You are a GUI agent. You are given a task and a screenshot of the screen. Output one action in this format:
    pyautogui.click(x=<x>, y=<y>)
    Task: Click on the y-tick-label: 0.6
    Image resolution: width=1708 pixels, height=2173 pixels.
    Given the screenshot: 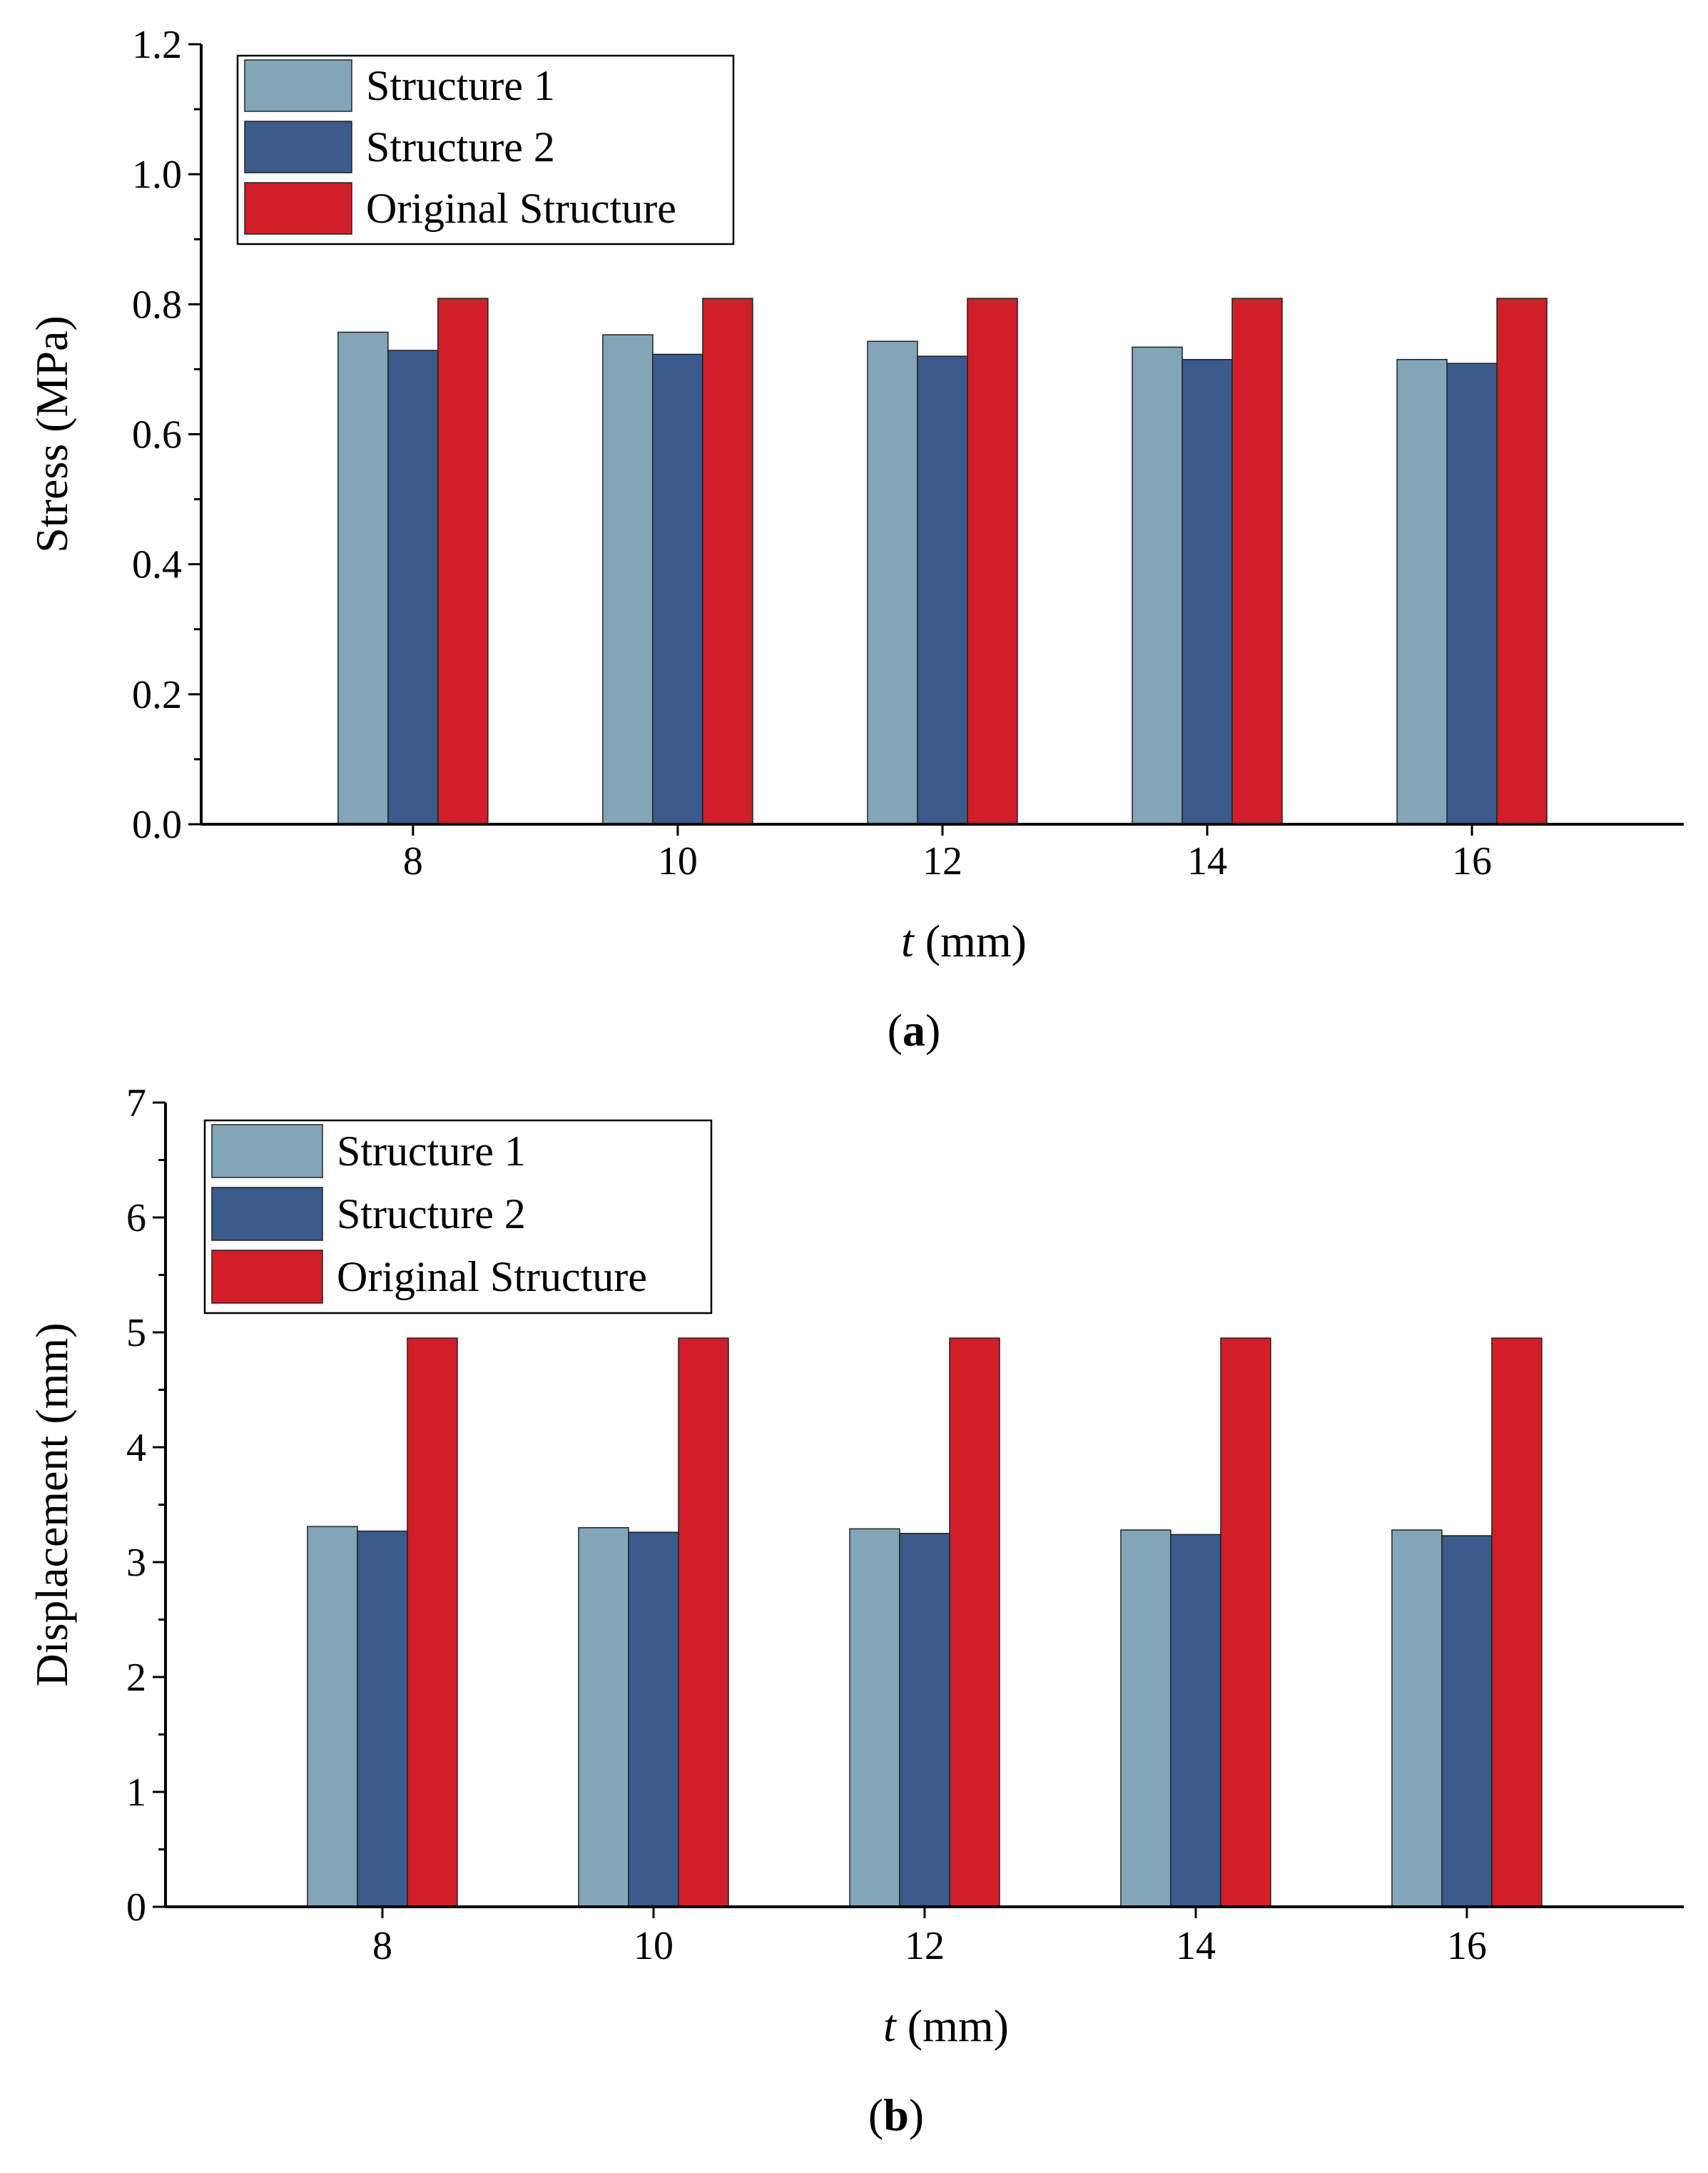 What is the action you would take?
    pyautogui.click(x=157, y=435)
    